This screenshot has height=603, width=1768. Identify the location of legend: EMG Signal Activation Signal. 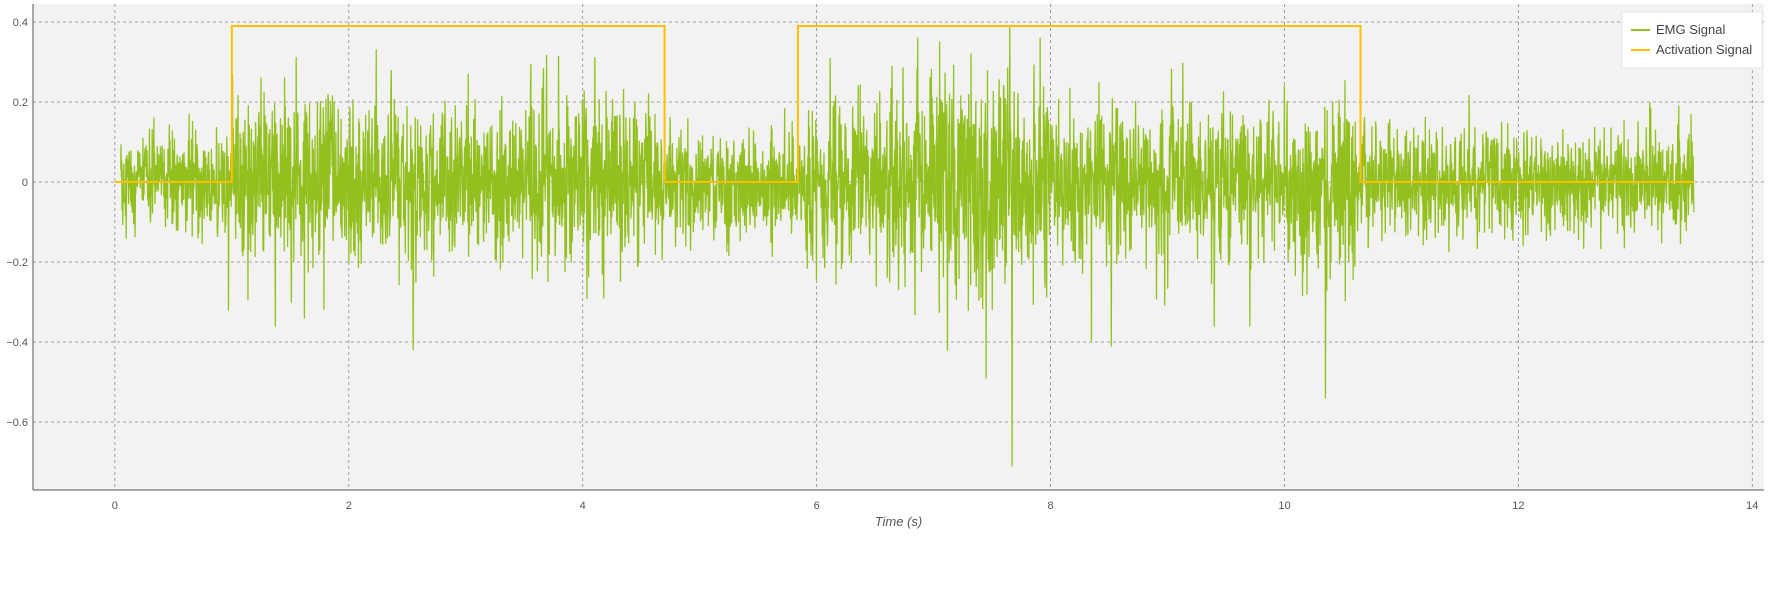
(1692, 40).